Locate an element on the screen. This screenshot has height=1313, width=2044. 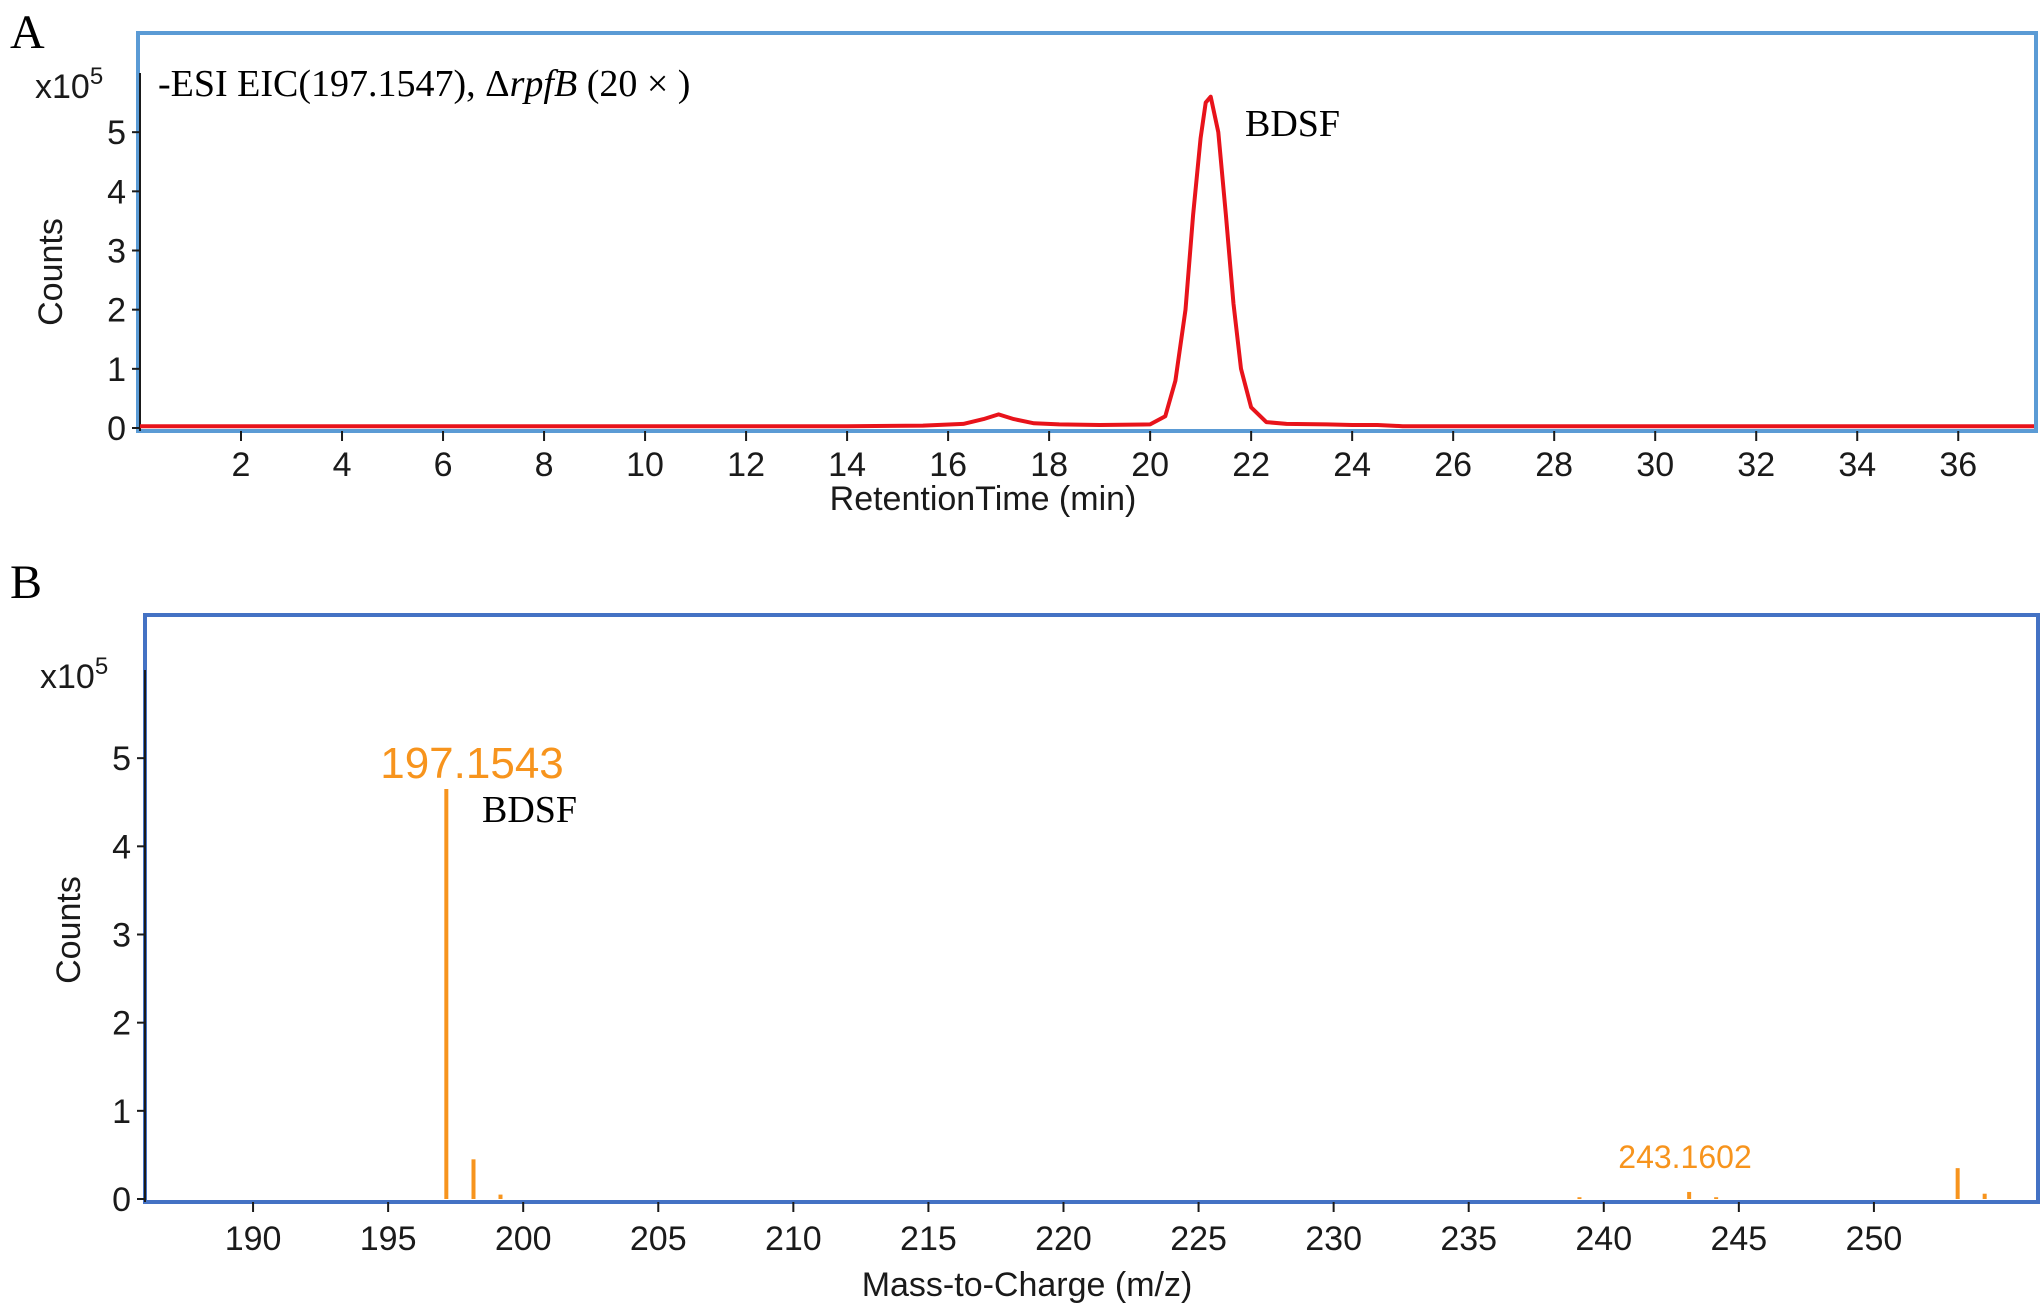
panel-a-peak-annotation: BDSF is located at coordinates (1292, 124).